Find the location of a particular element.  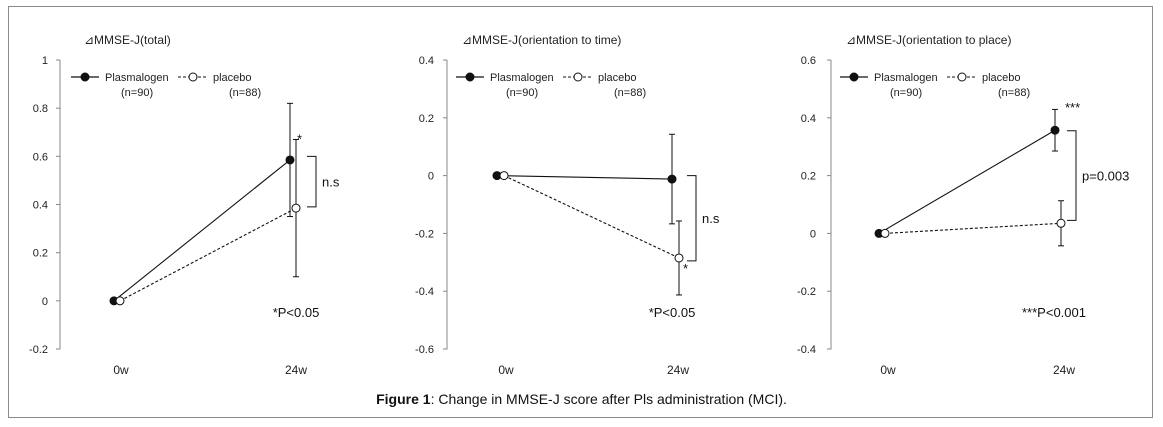

bracket-label: p=0.003 is located at coordinates (1105, 176).